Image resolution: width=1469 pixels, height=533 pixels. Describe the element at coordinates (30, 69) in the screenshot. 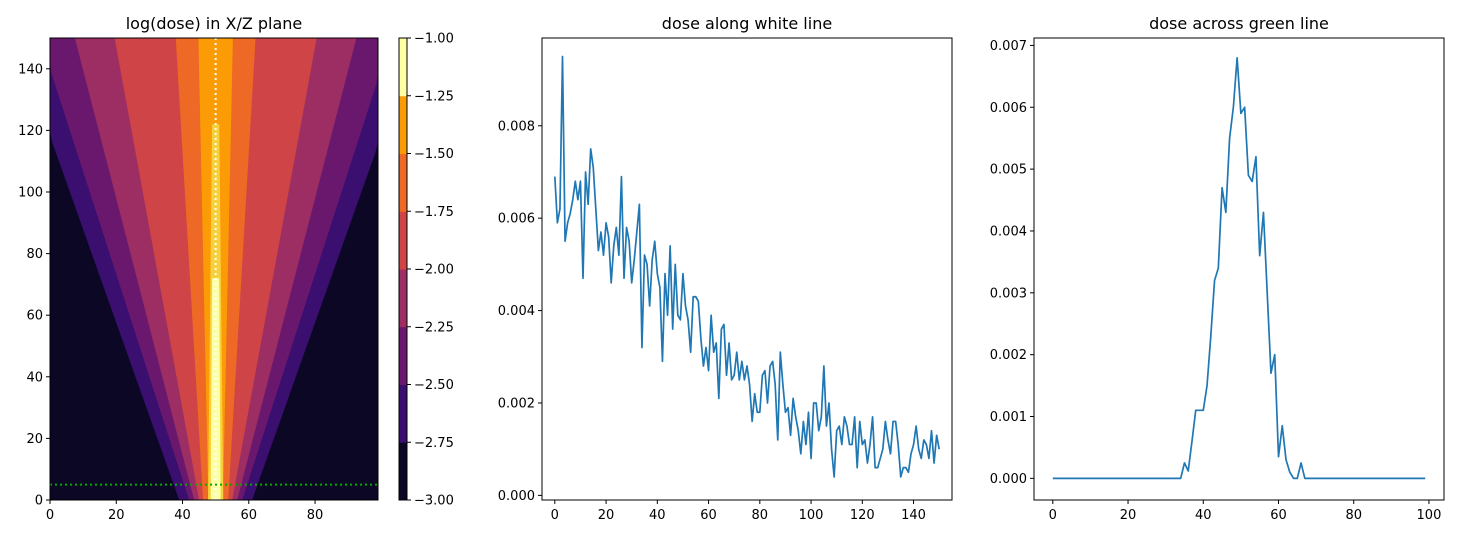

I see `y-tick-label: 140` at that location.